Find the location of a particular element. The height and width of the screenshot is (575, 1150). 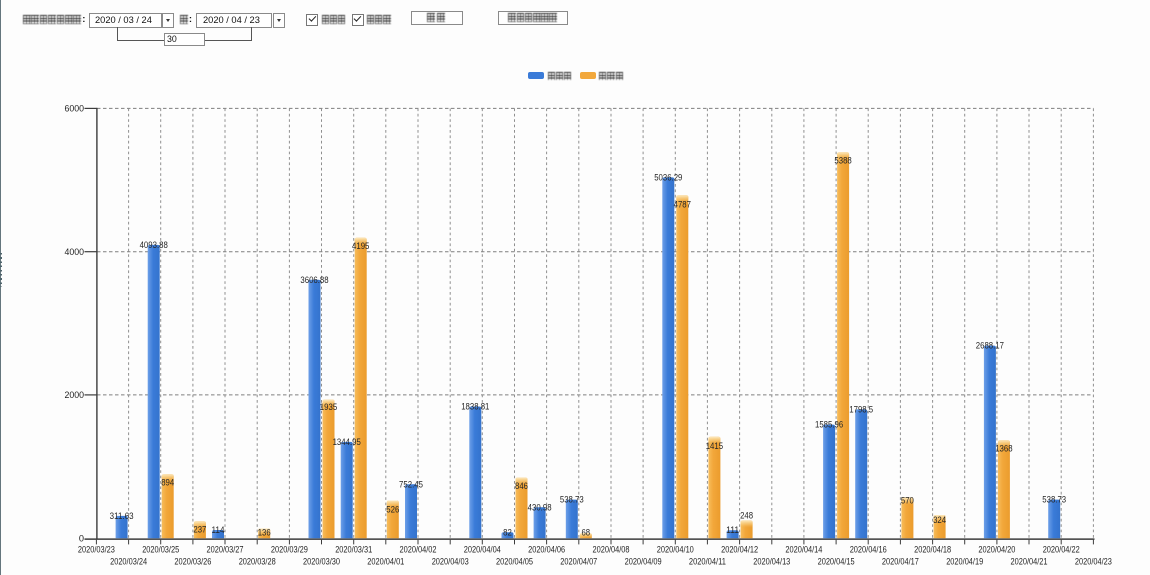

svg-text: 2020/04/20 is located at coordinates (996, 550).